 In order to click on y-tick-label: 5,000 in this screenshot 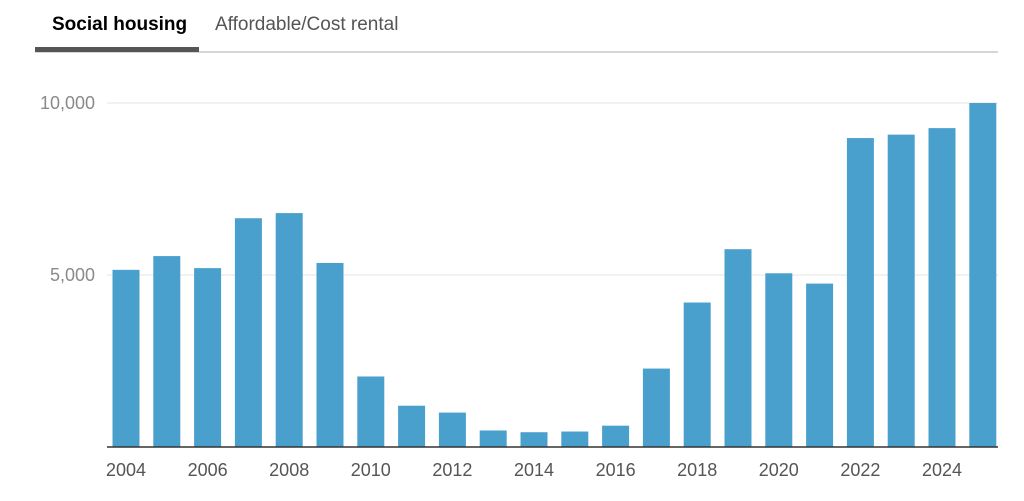, I will do `click(72, 275)`.